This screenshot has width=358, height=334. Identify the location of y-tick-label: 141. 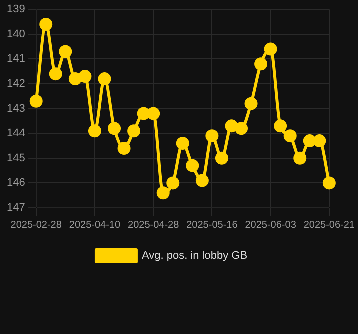
(16, 59).